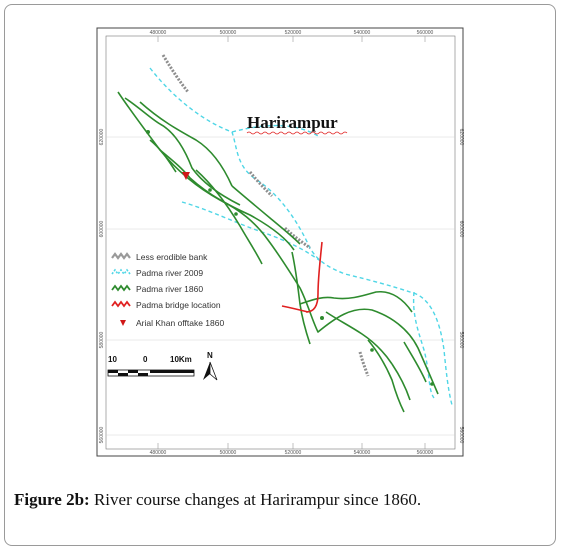 This screenshot has width=562, height=551. Describe the element at coordinates (121, 304) in the screenshot. I see `legend-symbol-padma-bridge` at that location.